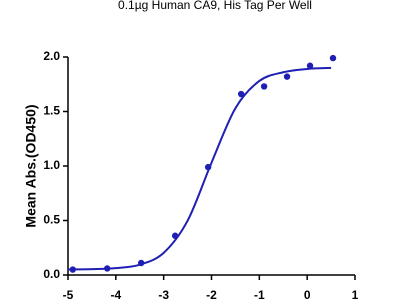 The width and height of the screenshot is (400, 300). What do you see at coordinates (307, 294) in the screenshot?
I see `x-tick-label: 0` at bounding box center [307, 294].